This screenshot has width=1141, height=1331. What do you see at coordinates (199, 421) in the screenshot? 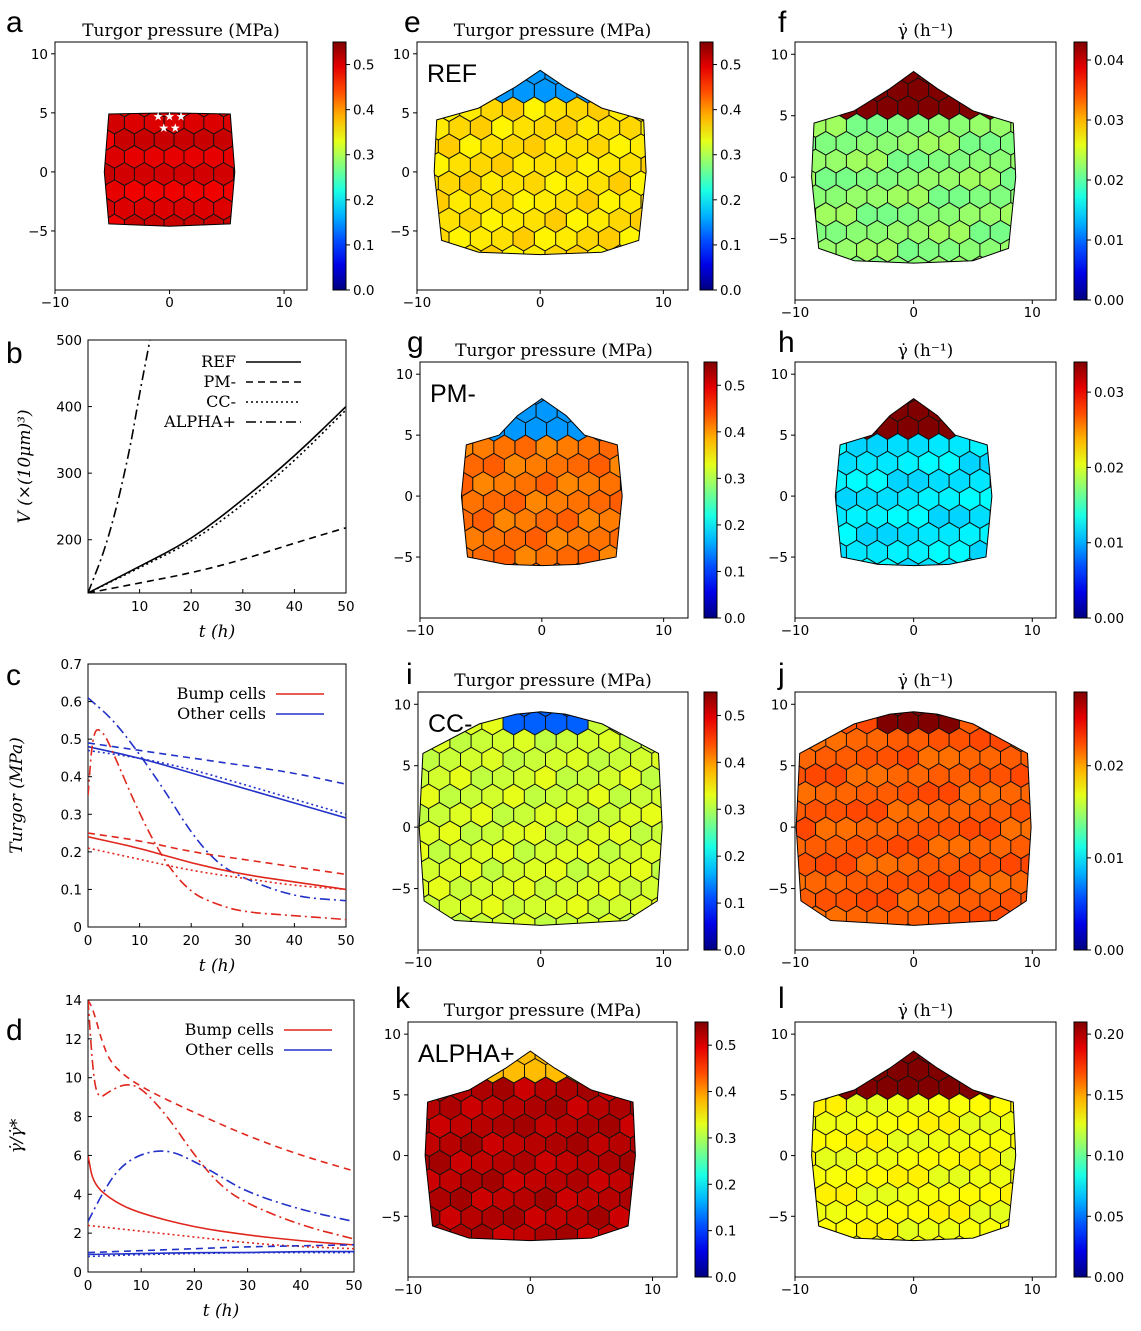
I see `legend-label: ALPHA+` at bounding box center [199, 421].